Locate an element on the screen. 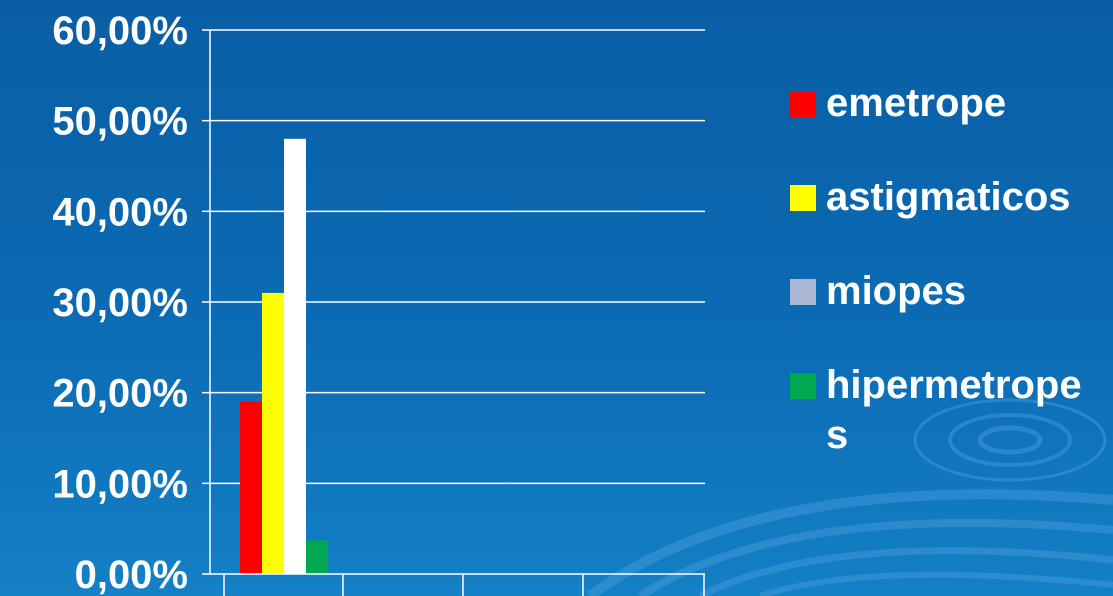  bar-astigmaticos is located at coordinates (273, 433).